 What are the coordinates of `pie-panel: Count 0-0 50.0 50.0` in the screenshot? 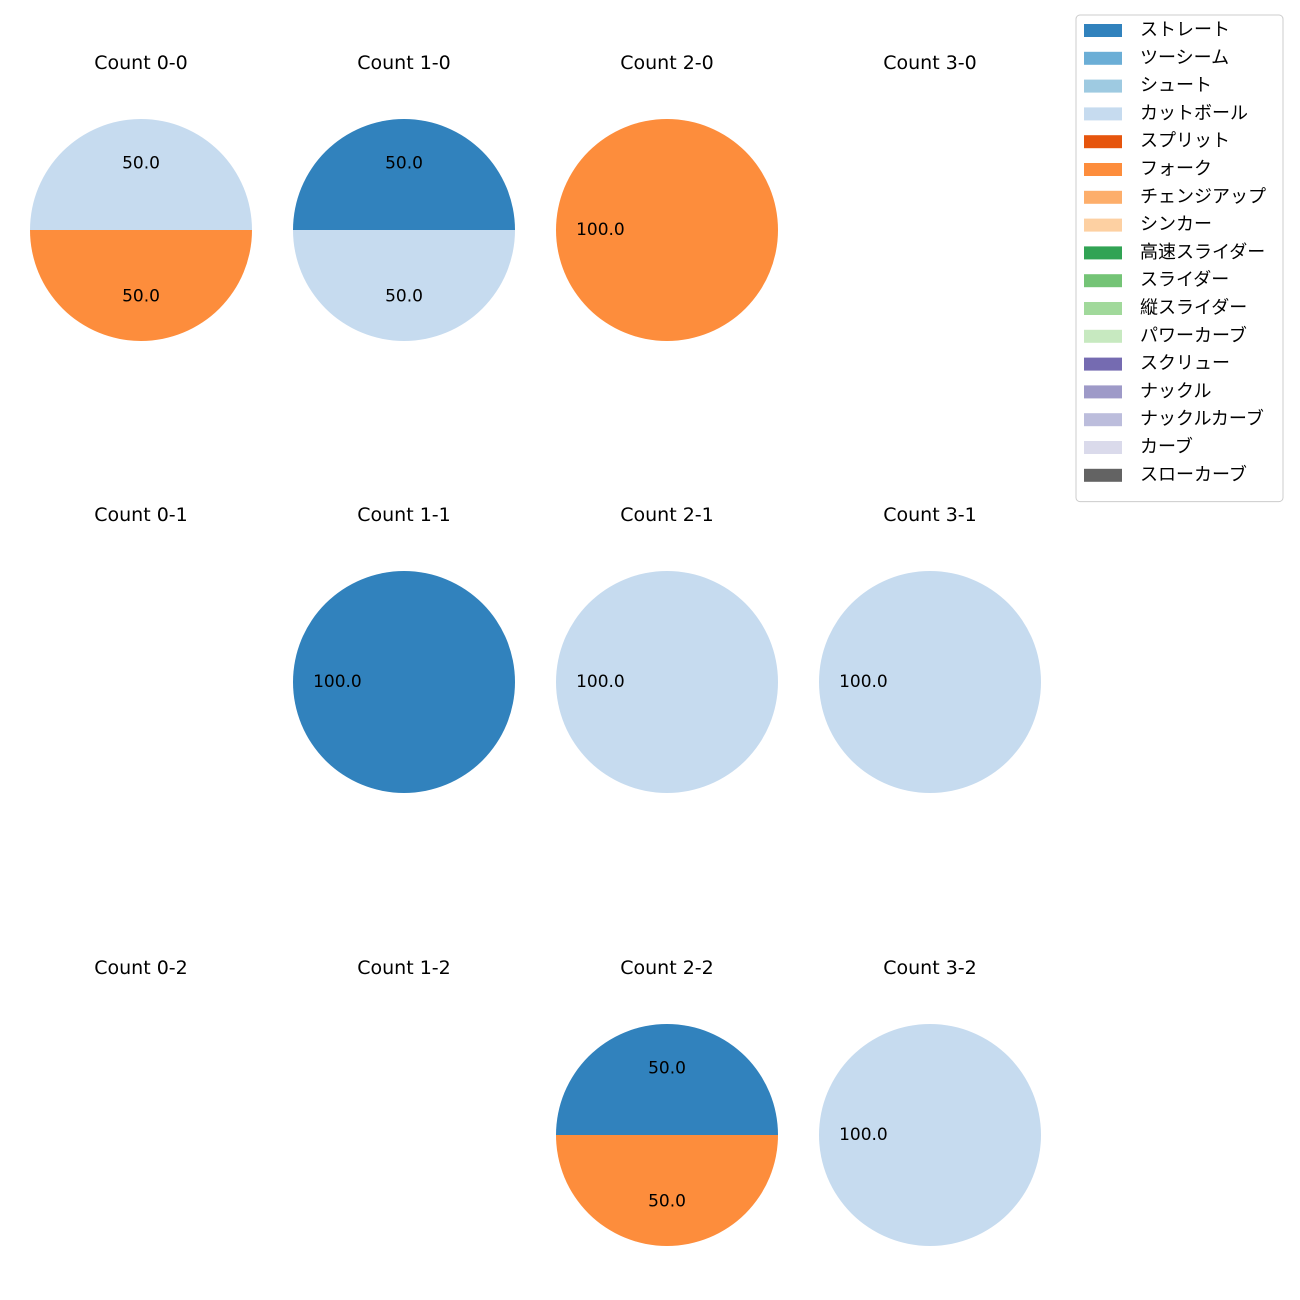 It's located at (141, 196).